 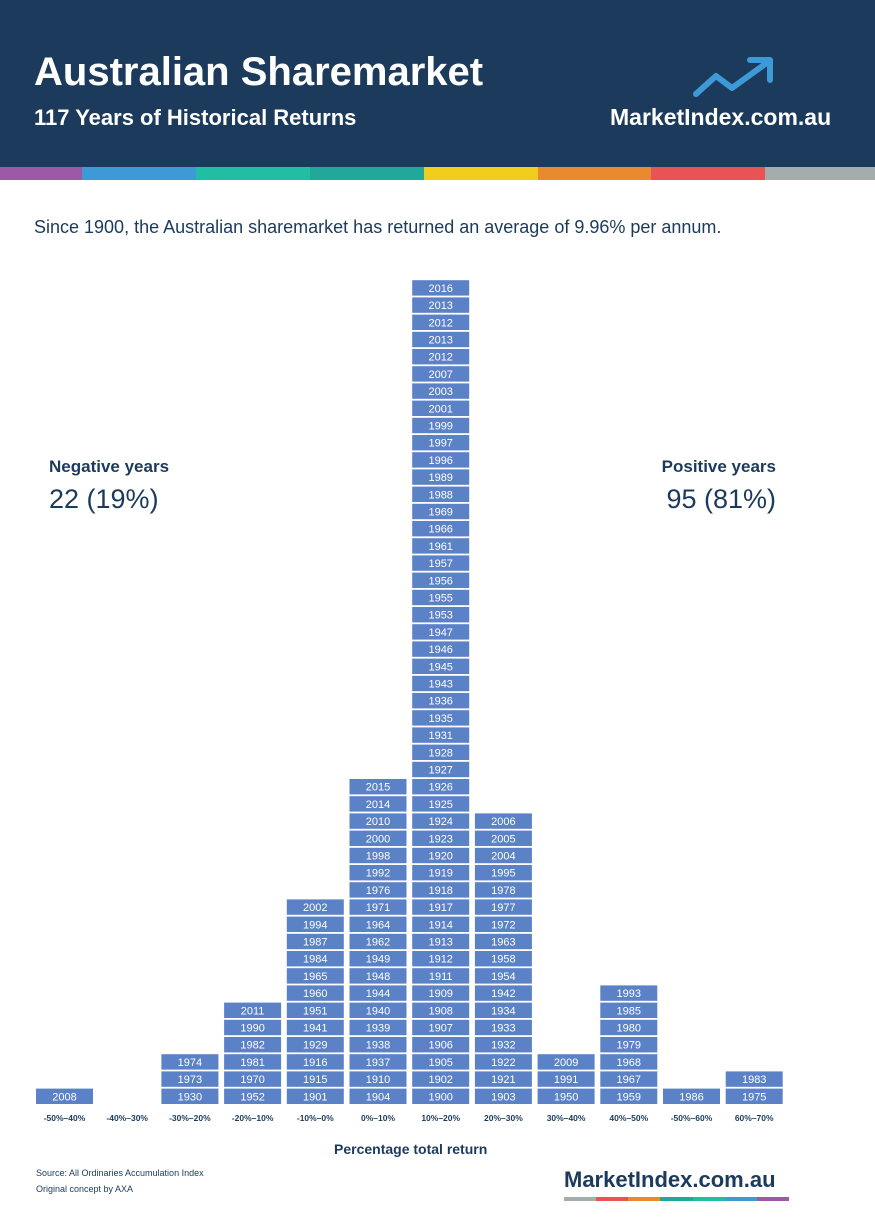 What do you see at coordinates (315, 977) in the screenshot?
I see `year-label: 1965` at bounding box center [315, 977].